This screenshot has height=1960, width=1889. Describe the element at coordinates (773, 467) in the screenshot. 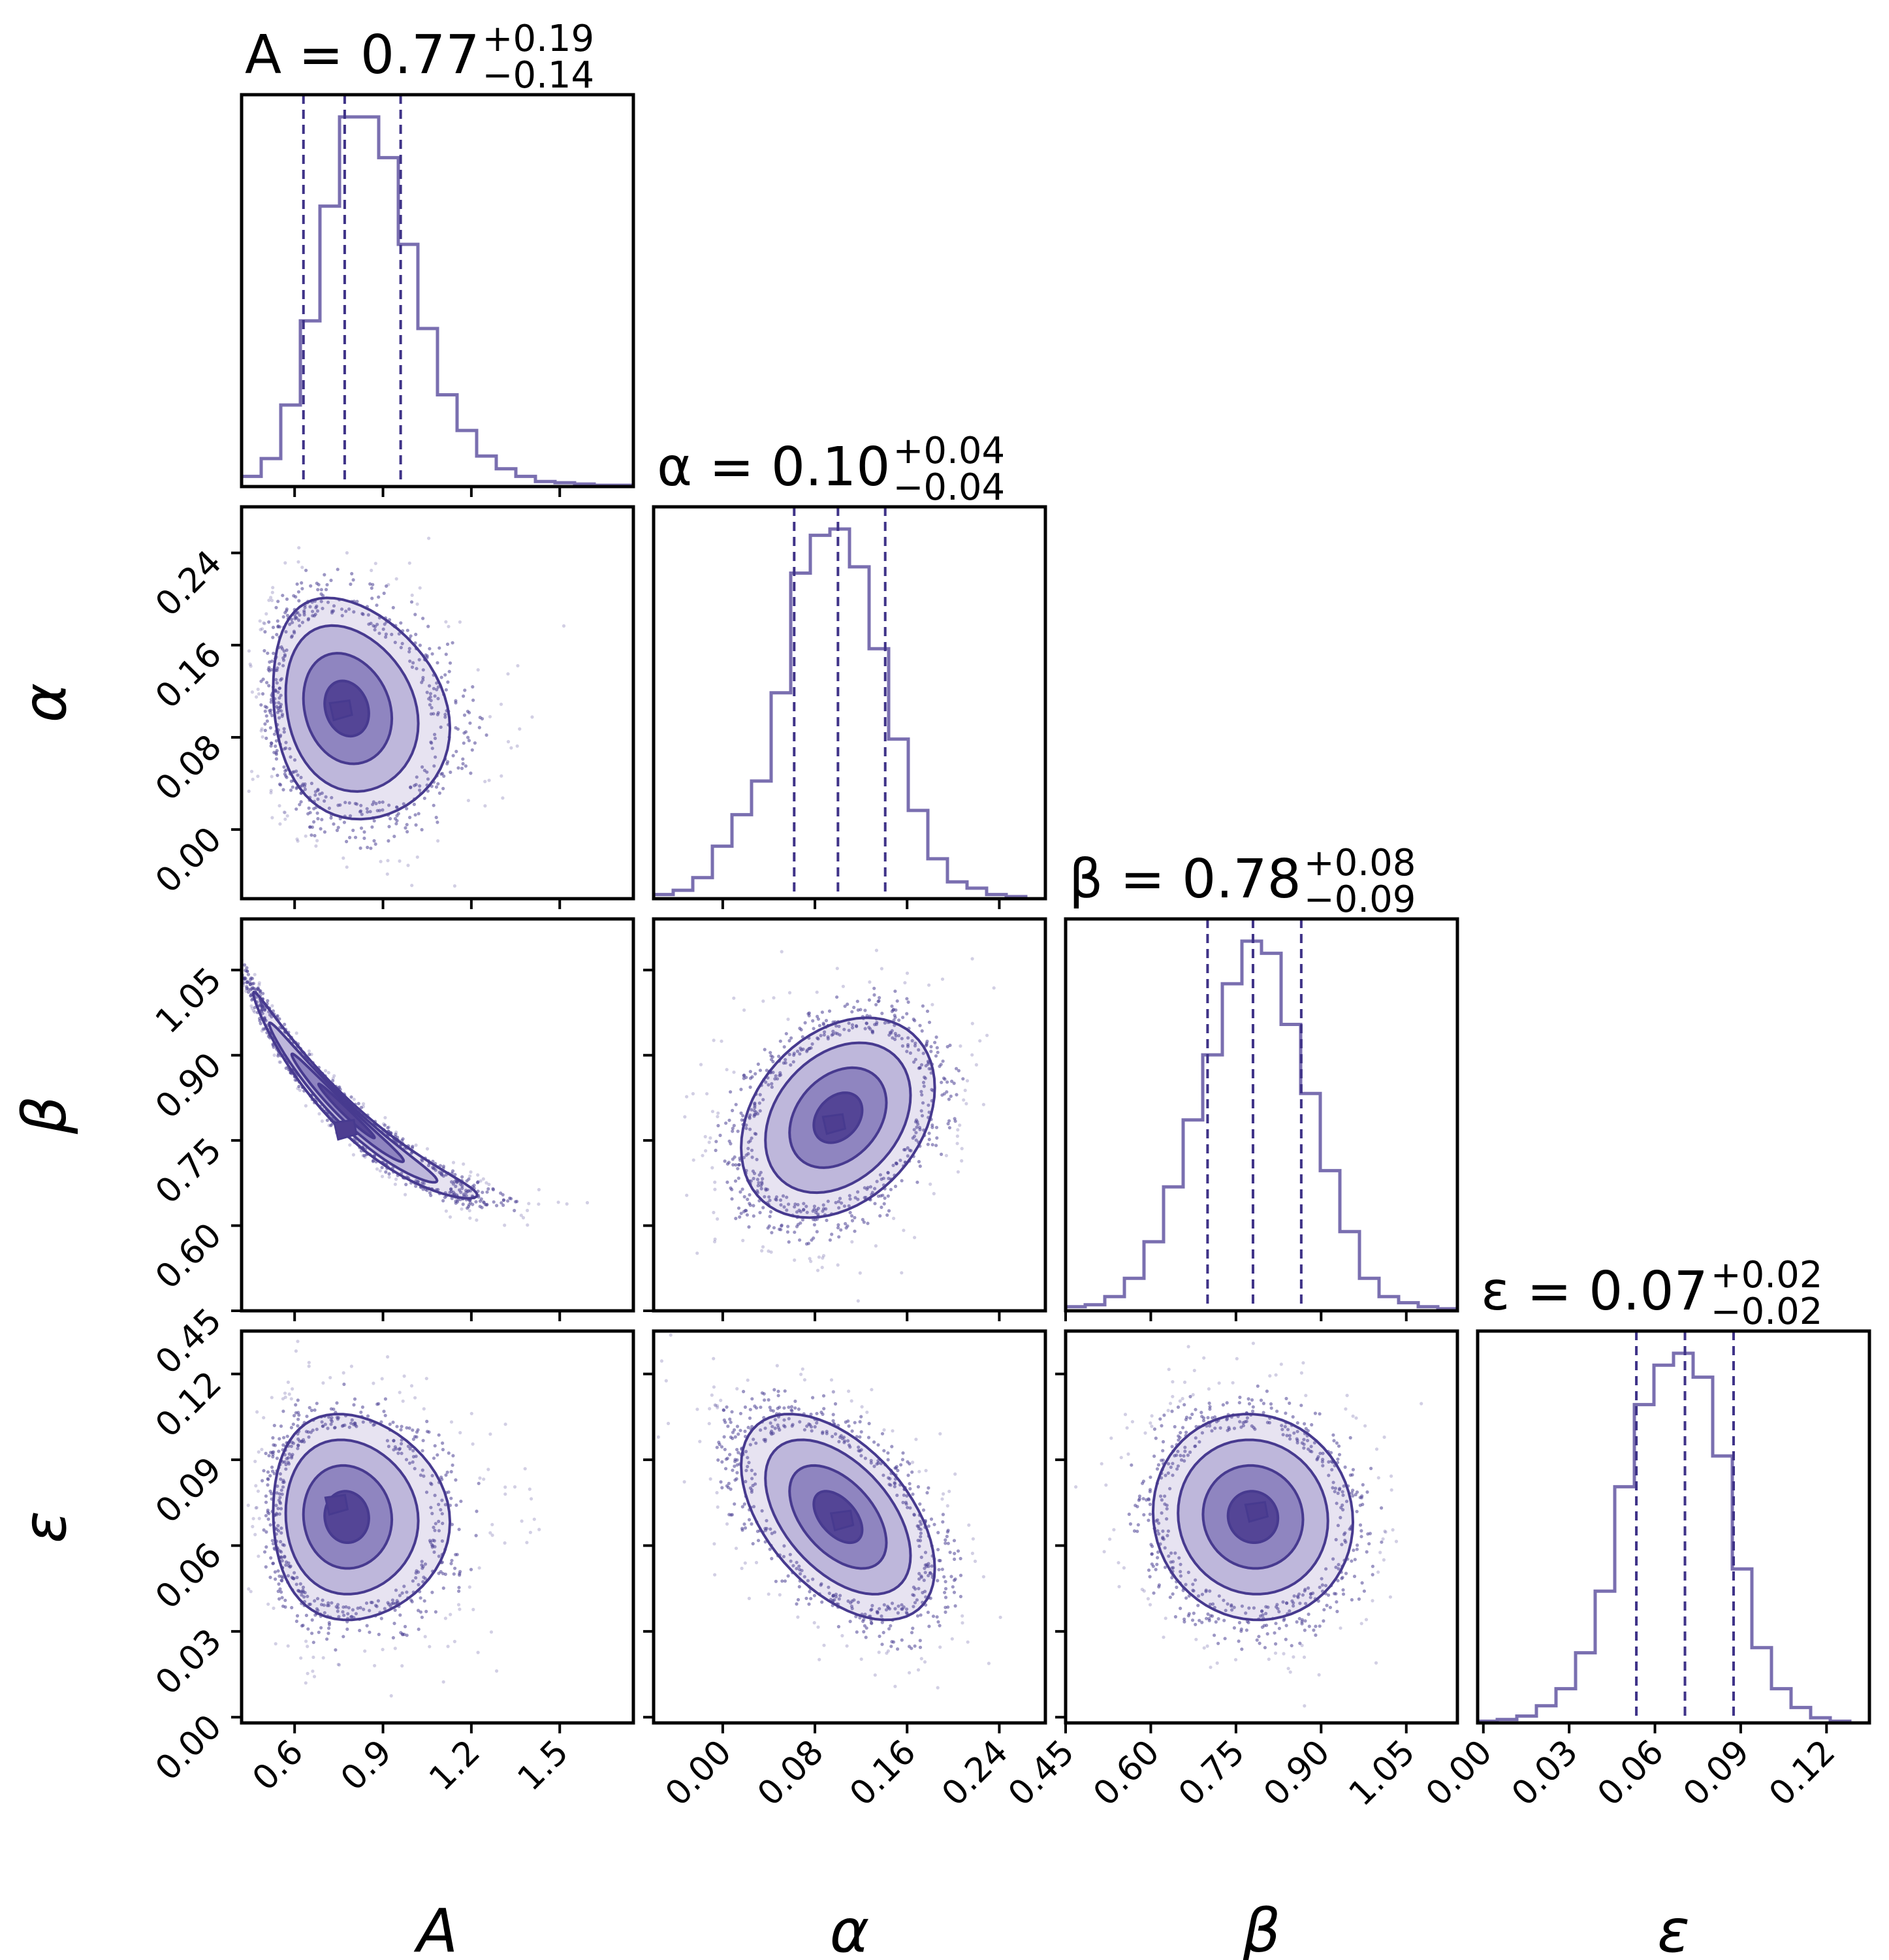

I see `title-main: α = 0.10` at that location.